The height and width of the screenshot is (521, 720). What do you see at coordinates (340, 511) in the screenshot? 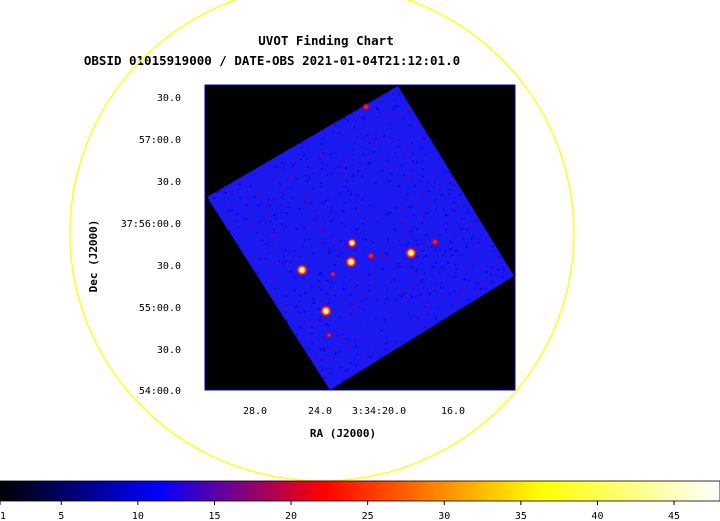
I see `colorbar-ticks: 1 5 10 15 20 25 30 35 40 45` at bounding box center [340, 511].